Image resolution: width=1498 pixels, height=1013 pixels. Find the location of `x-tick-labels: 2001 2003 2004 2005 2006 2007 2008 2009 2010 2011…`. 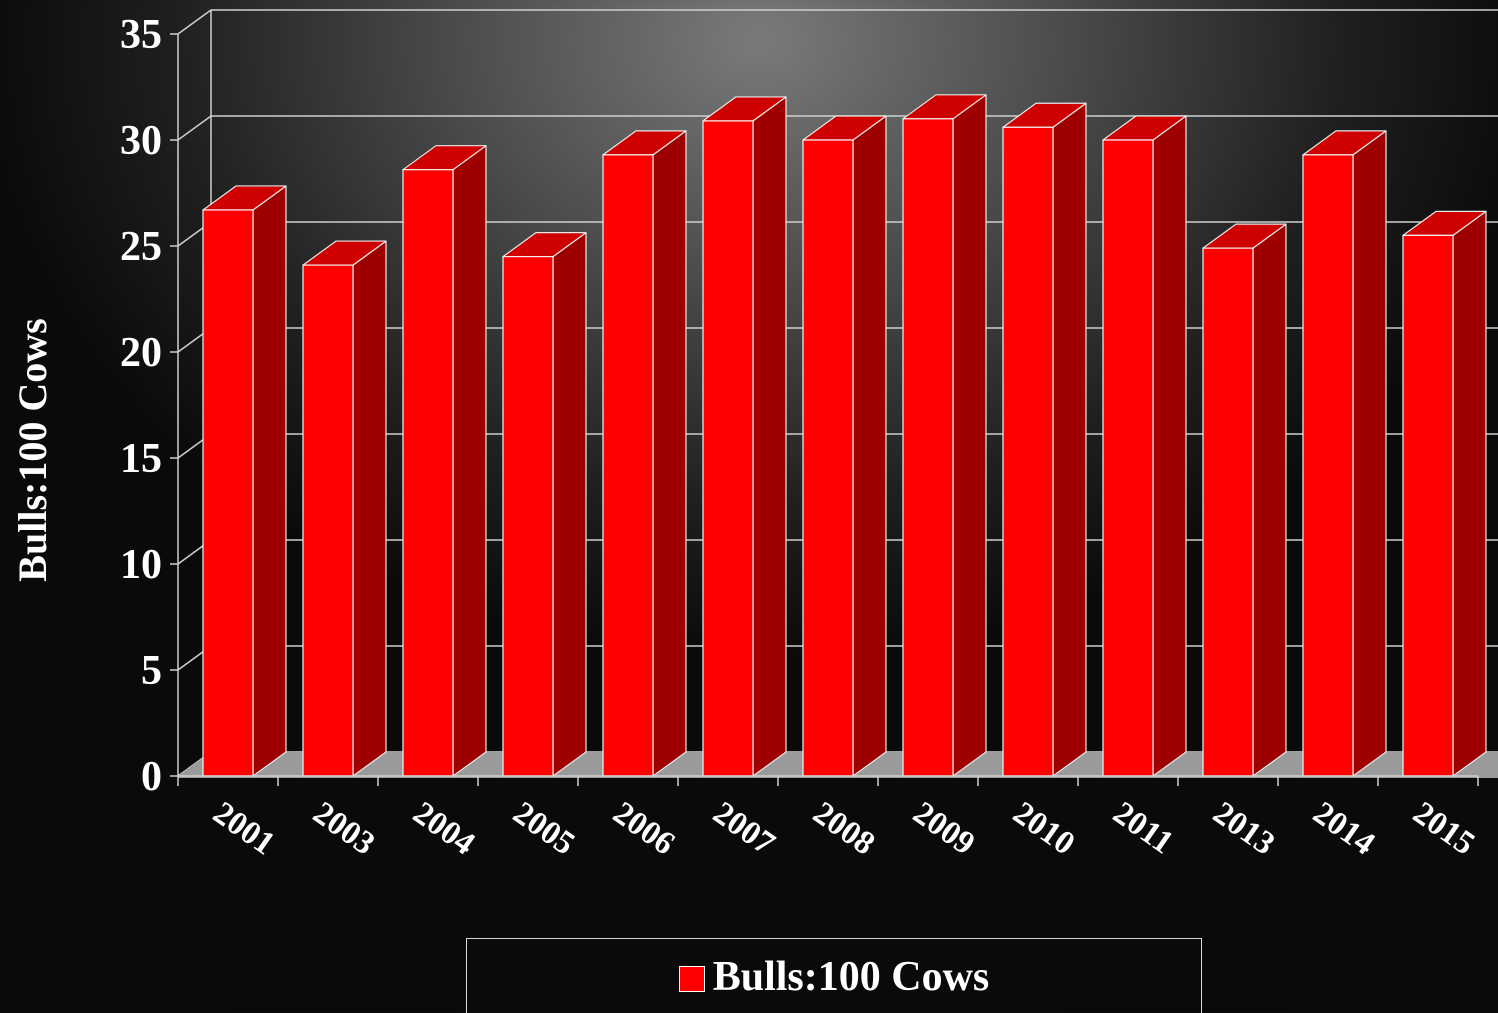

x-tick-labels: 2001 2003 2004 2005 2006 2007 2008 2009 2010 2011… is located at coordinates (843, 828).